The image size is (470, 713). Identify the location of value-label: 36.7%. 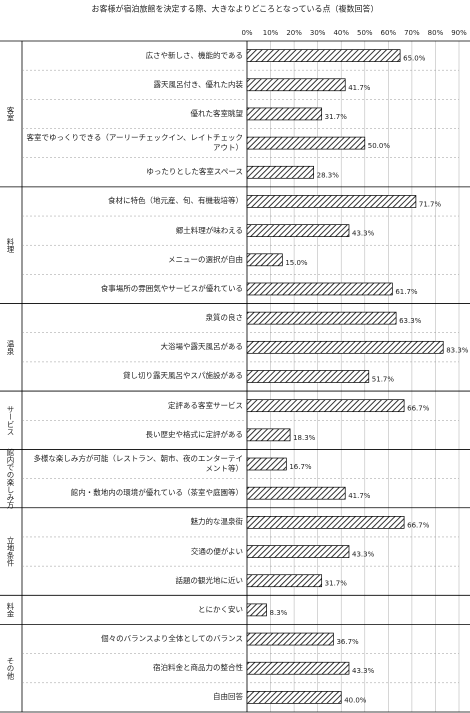
(347, 642).